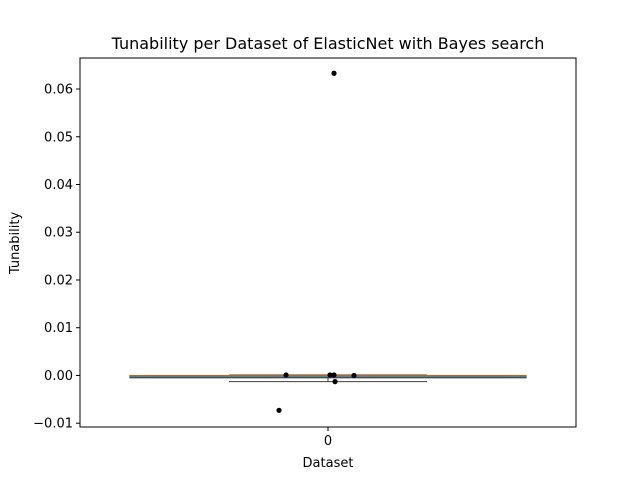  What do you see at coordinates (328, 463) in the screenshot?
I see `x-axis-label: Dataset` at bounding box center [328, 463].